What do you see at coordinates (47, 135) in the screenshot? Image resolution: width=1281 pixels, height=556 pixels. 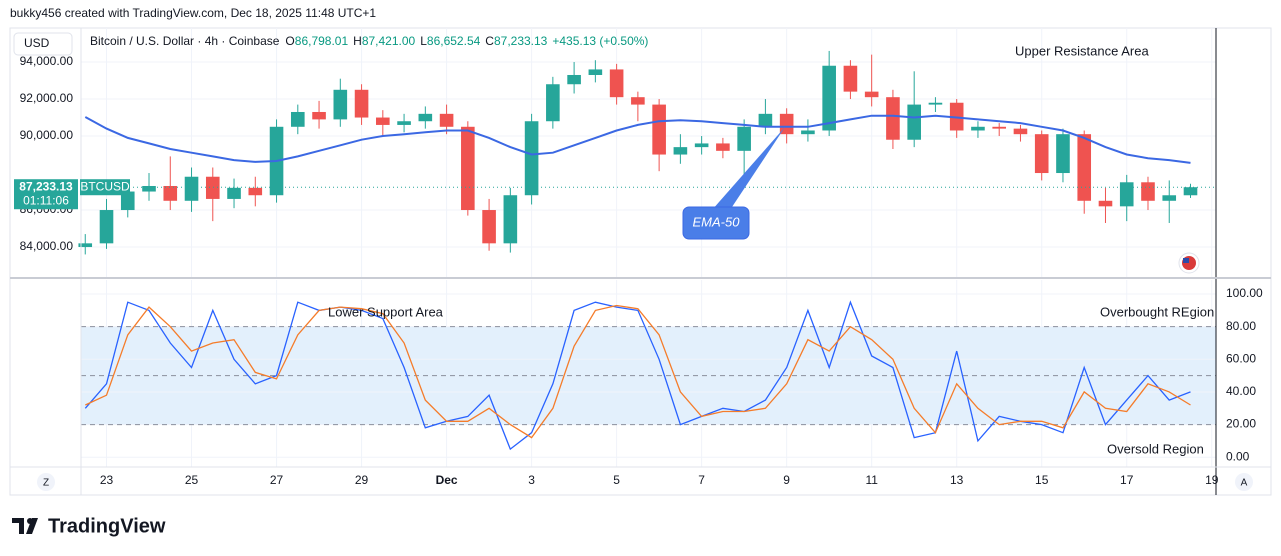 I see `y-tick-label: 90,000.00` at bounding box center [47, 135].